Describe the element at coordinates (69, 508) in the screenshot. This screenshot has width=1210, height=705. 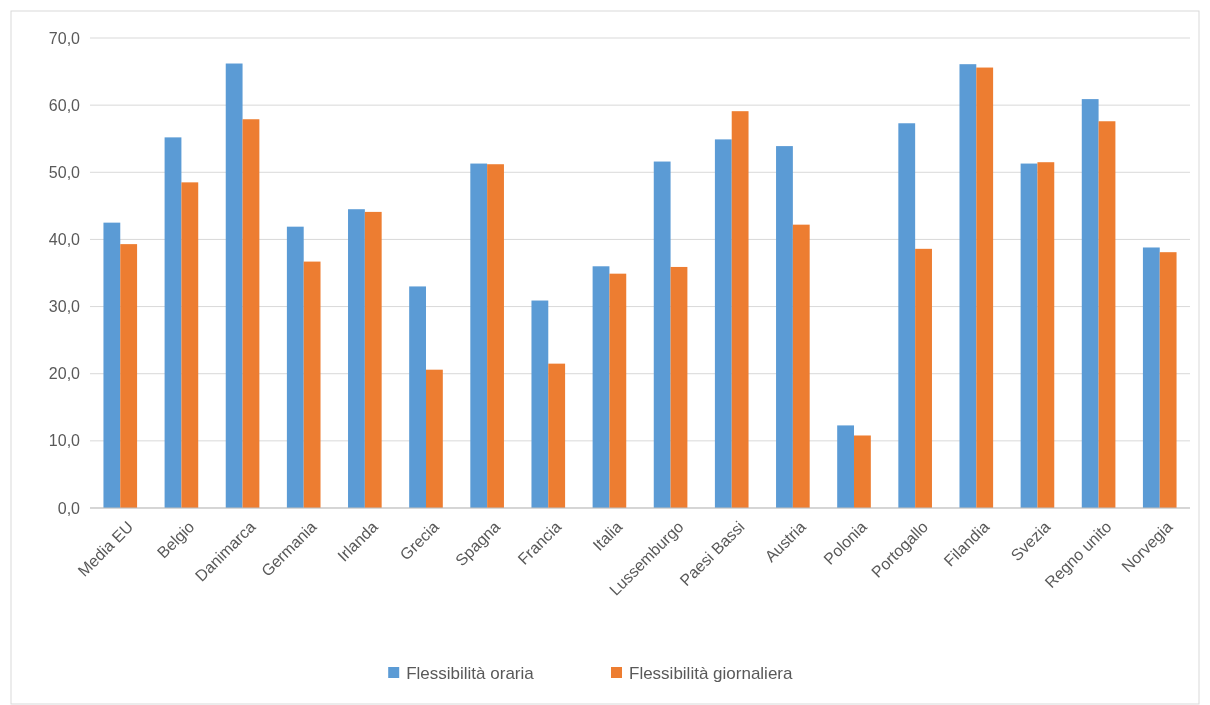
I see `y-tick-label: 0,0` at that location.